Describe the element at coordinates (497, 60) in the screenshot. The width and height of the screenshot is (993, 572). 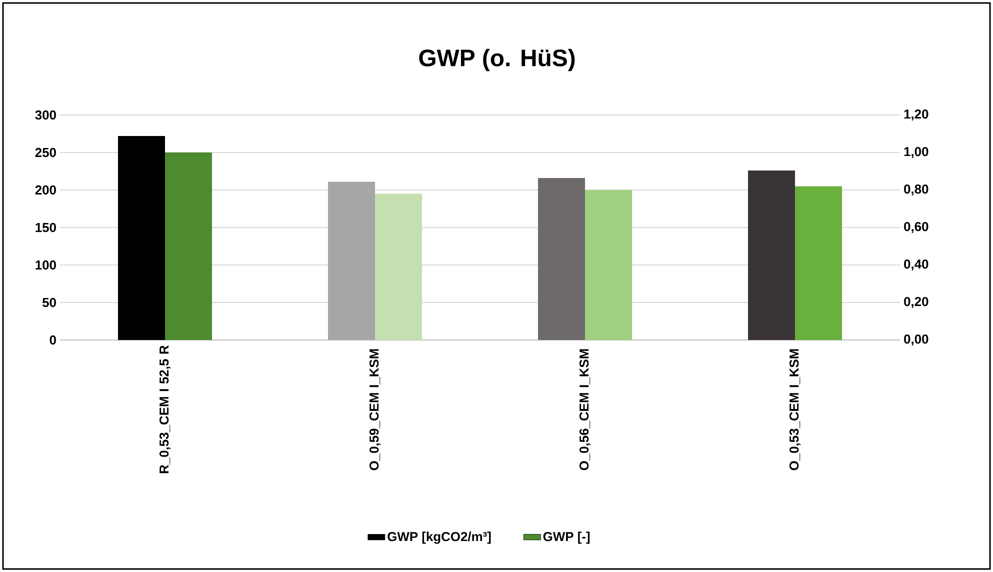
I see `chart-title: GWP (o. HüS)` at that location.